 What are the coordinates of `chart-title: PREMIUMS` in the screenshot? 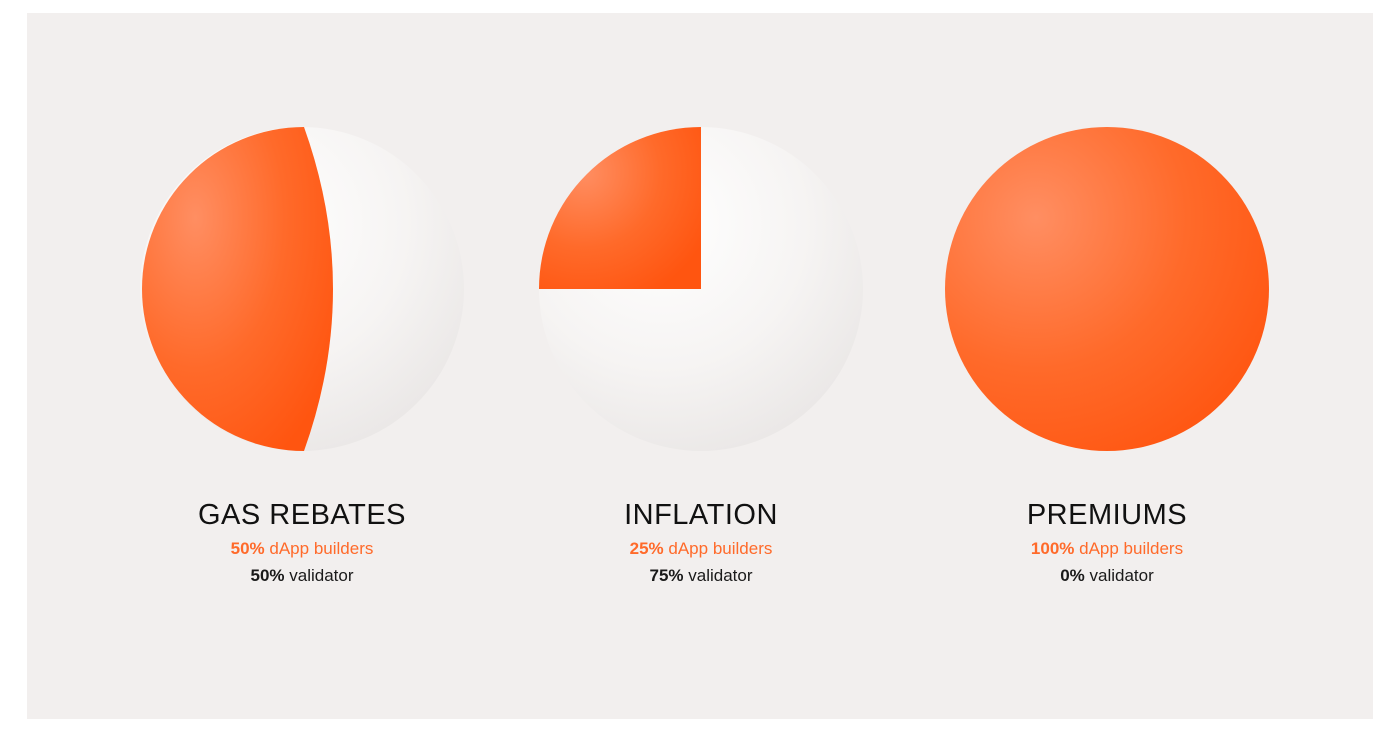 It's located at (1107, 515).